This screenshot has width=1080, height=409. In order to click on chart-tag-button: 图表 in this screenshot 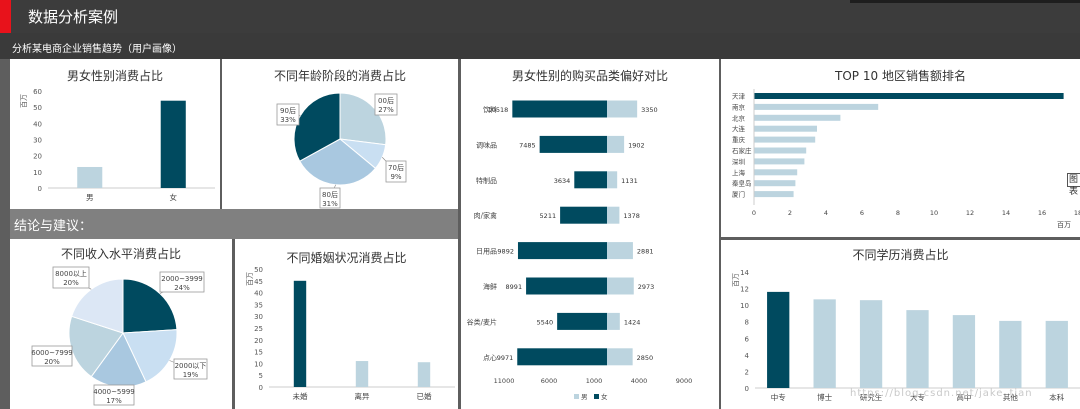, I will do `click(1073, 185)`.